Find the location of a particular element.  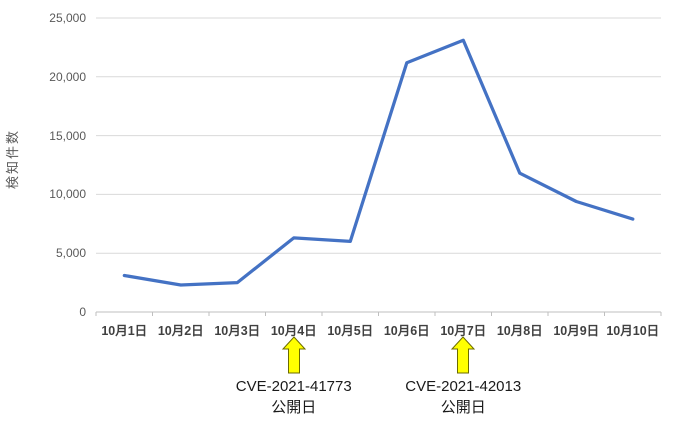

annotation-text: CVE-2021-42013 is located at coordinates (463, 386).